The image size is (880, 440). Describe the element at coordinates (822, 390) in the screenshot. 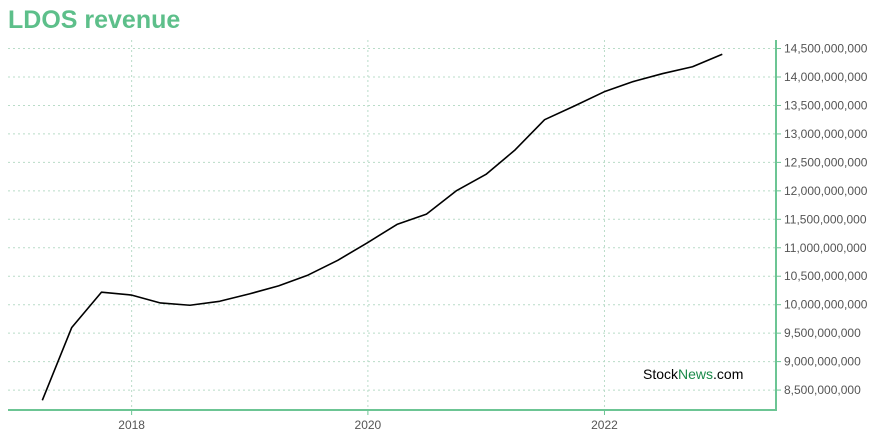

I see `y-tick-label: 8,500,000,000` at that location.